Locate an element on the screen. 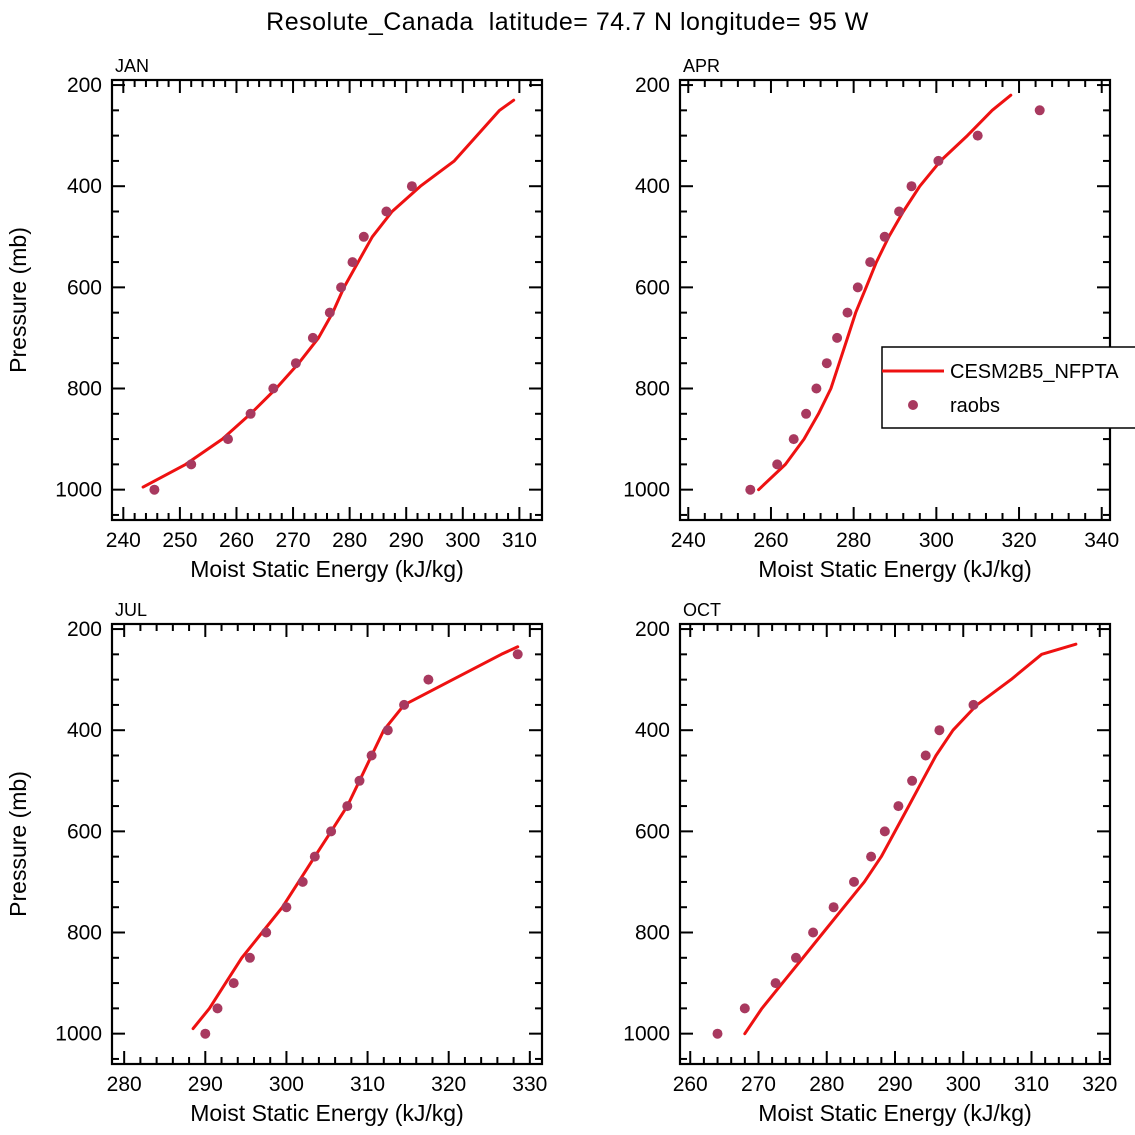  legend-box is located at coordinates (1008, 387).